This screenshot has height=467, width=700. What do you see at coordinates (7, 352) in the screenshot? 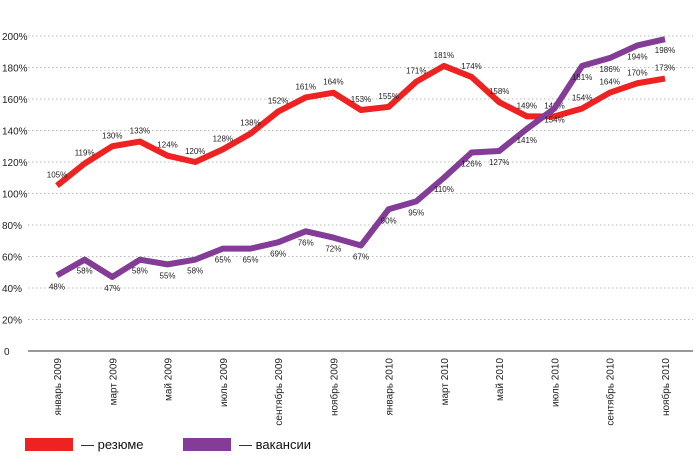
I see `y-tick-label: 0` at bounding box center [7, 352].